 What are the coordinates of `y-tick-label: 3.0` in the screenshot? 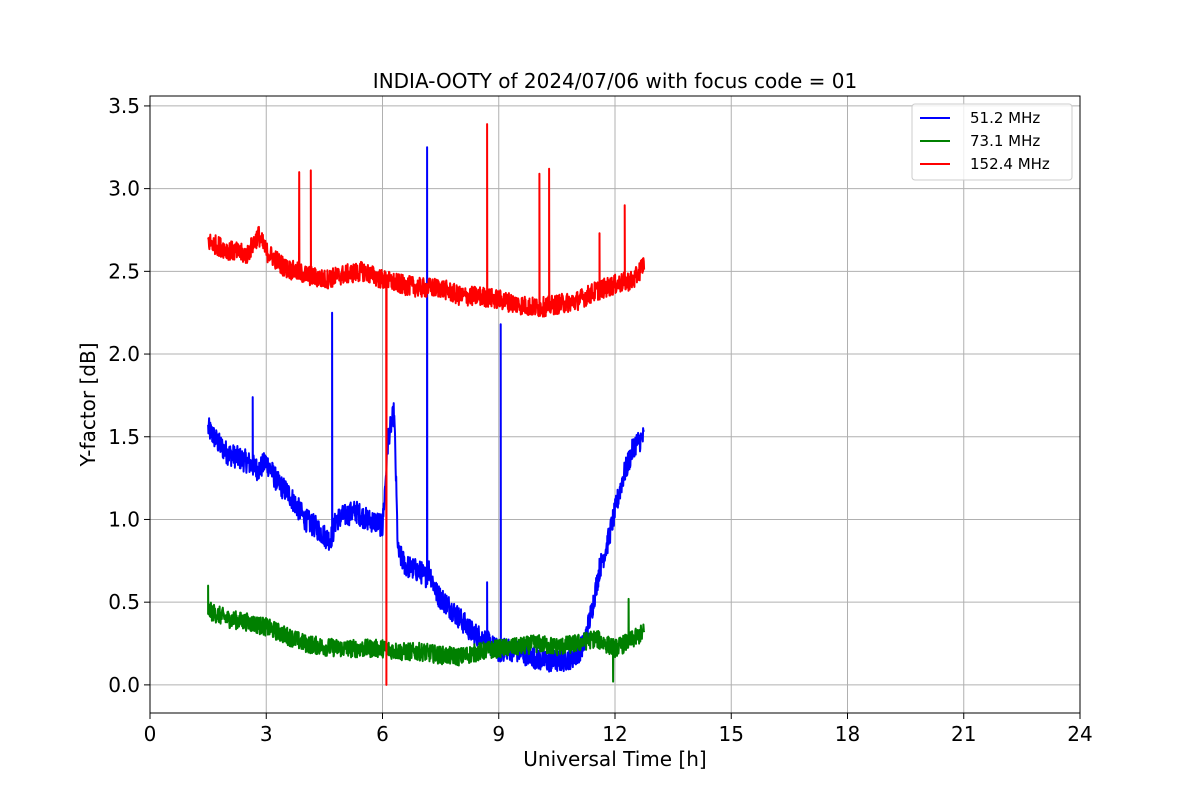 It's located at (124, 189).